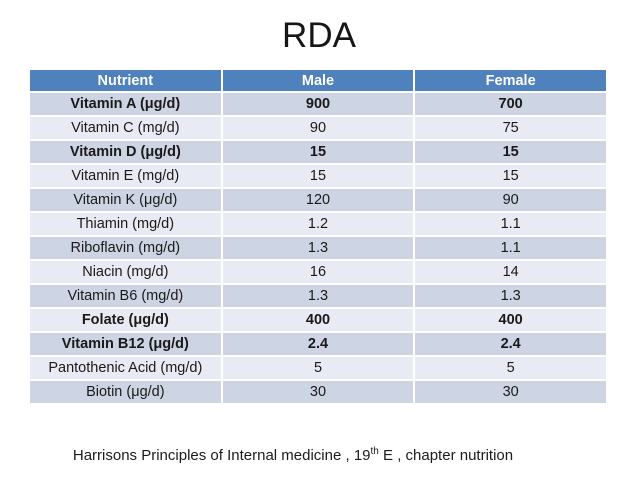 The image size is (638, 478). Describe the element at coordinates (125, 176) in the screenshot. I see `cell-nutrient: Vitamin E (mg/d)` at that location.